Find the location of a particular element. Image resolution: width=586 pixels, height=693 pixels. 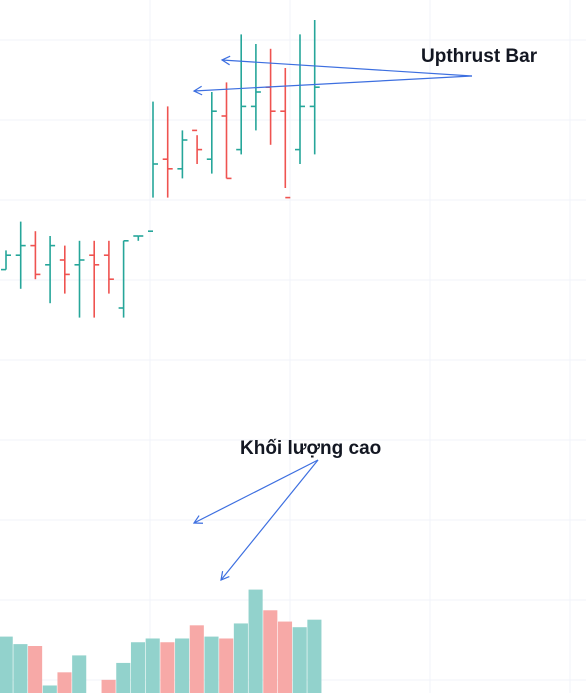

annotation-high-volume: Khối lượng cao is located at coordinates (310, 448).